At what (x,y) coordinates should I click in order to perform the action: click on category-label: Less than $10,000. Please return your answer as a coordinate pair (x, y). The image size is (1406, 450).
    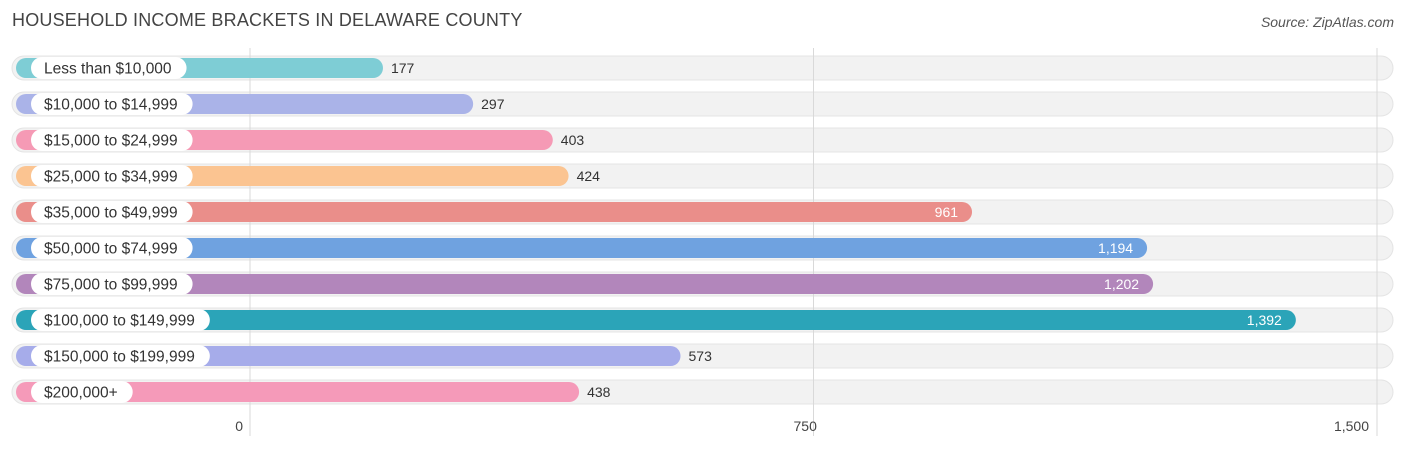
    Looking at the image, I should click on (108, 69).